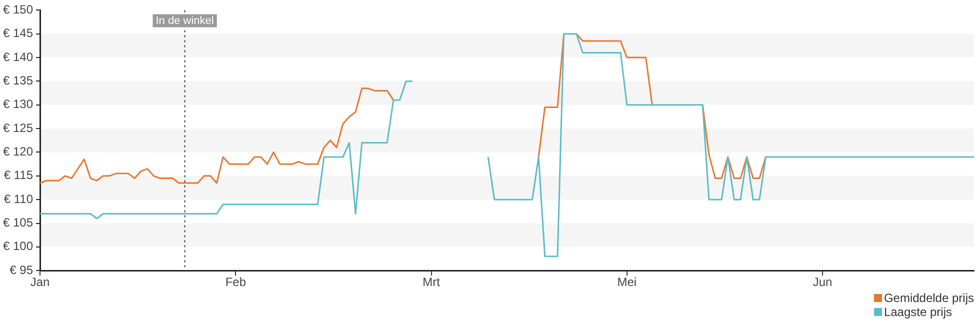 This screenshot has width=980, height=325. I want to click on legend-label: Laagste prijs, so click(918, 312).